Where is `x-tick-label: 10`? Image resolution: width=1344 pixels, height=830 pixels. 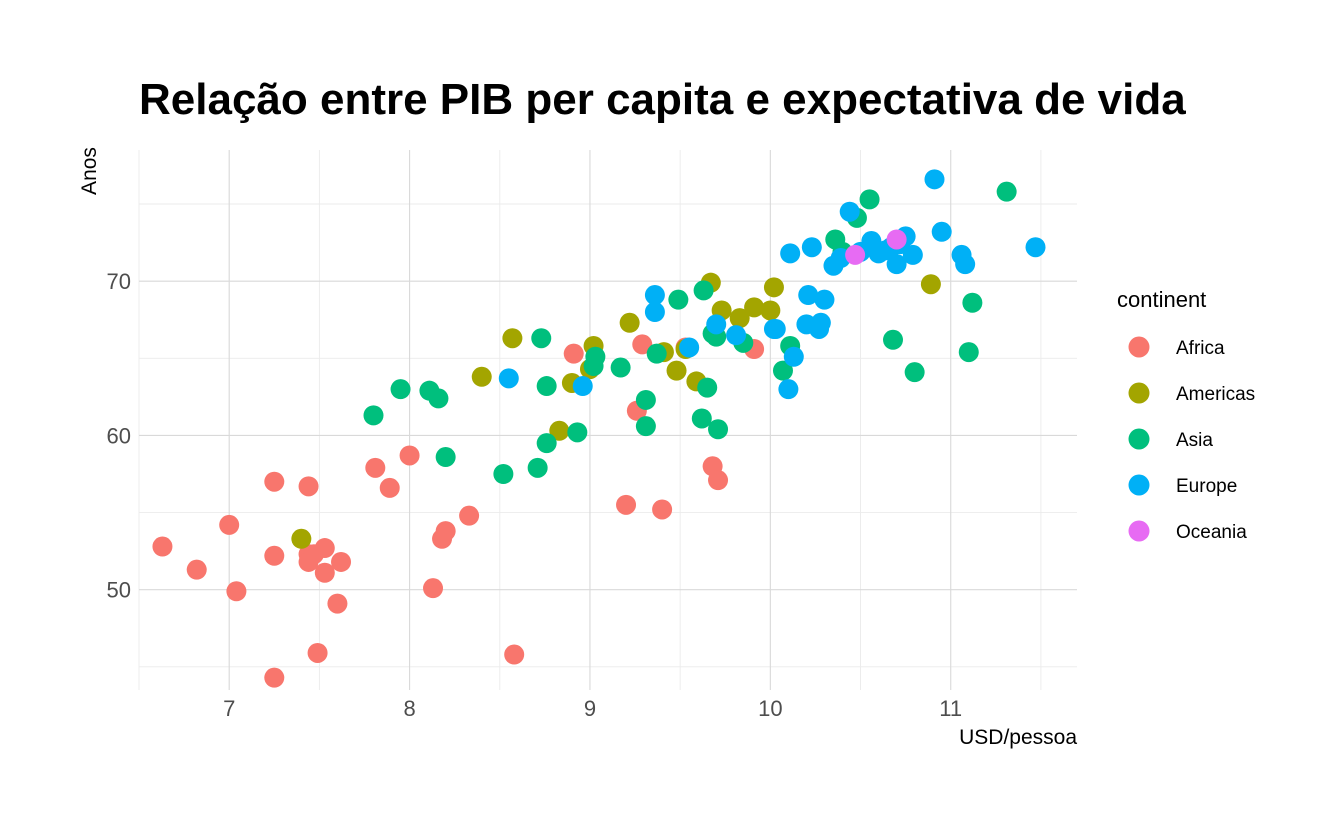
x-tick-label: 10 is located at coordinates (770, 708).